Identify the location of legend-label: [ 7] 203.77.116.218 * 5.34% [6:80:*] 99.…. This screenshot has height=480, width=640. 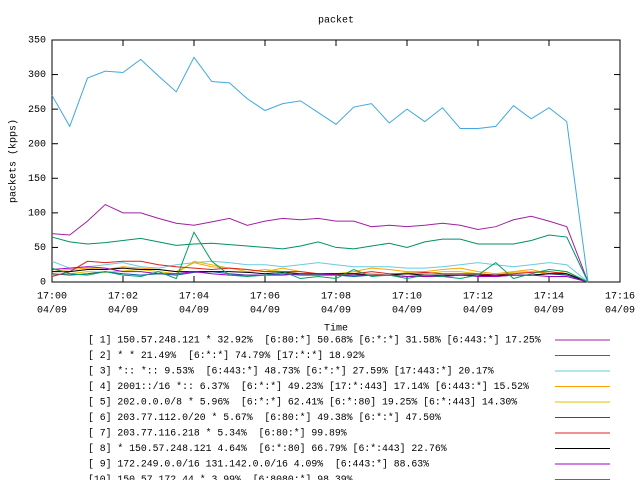
(217, 433).